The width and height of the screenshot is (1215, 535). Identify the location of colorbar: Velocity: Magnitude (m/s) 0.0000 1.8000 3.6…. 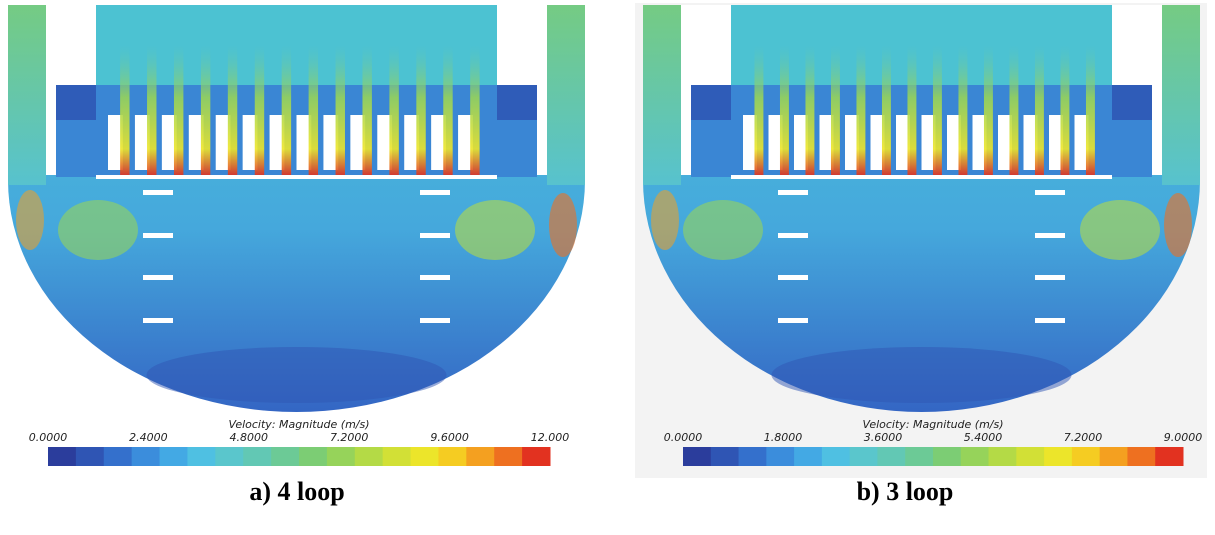
(933, 442).